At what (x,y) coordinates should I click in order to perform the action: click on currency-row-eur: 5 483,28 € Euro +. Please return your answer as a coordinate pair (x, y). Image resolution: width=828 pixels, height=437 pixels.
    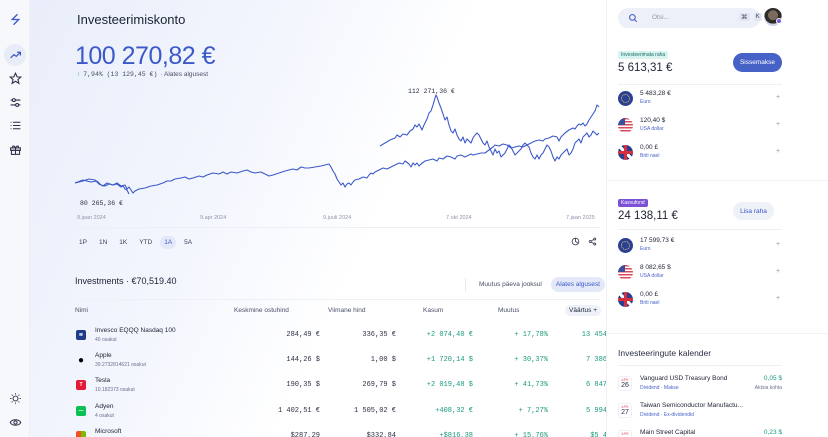
    Looking at the image, I should click on (700, 99).